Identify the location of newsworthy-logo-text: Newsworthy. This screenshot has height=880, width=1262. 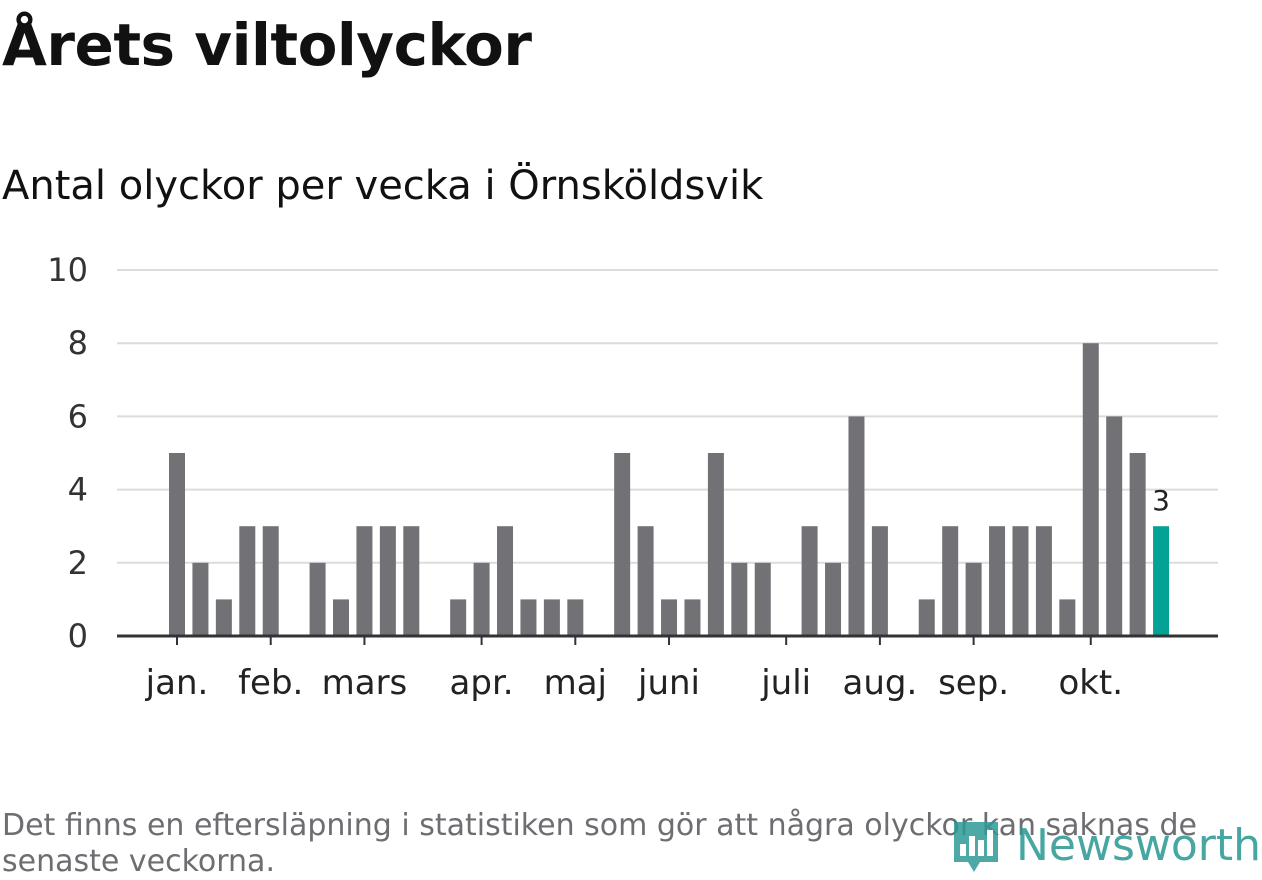
(1139, 845).